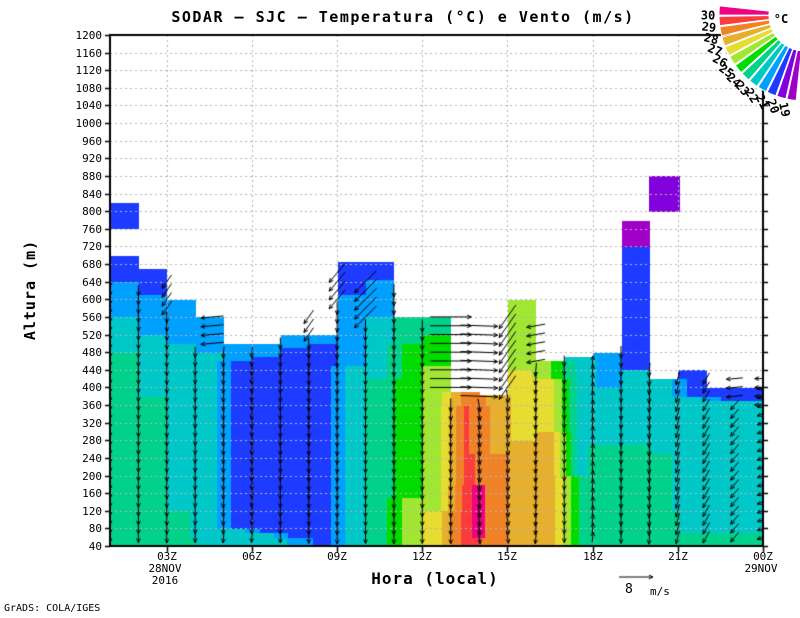 This screenshot has width=800, height=618. Describe the element at coordinates (629, 589) in the screenshot. I see `wind-scale-value: 8` at that location.